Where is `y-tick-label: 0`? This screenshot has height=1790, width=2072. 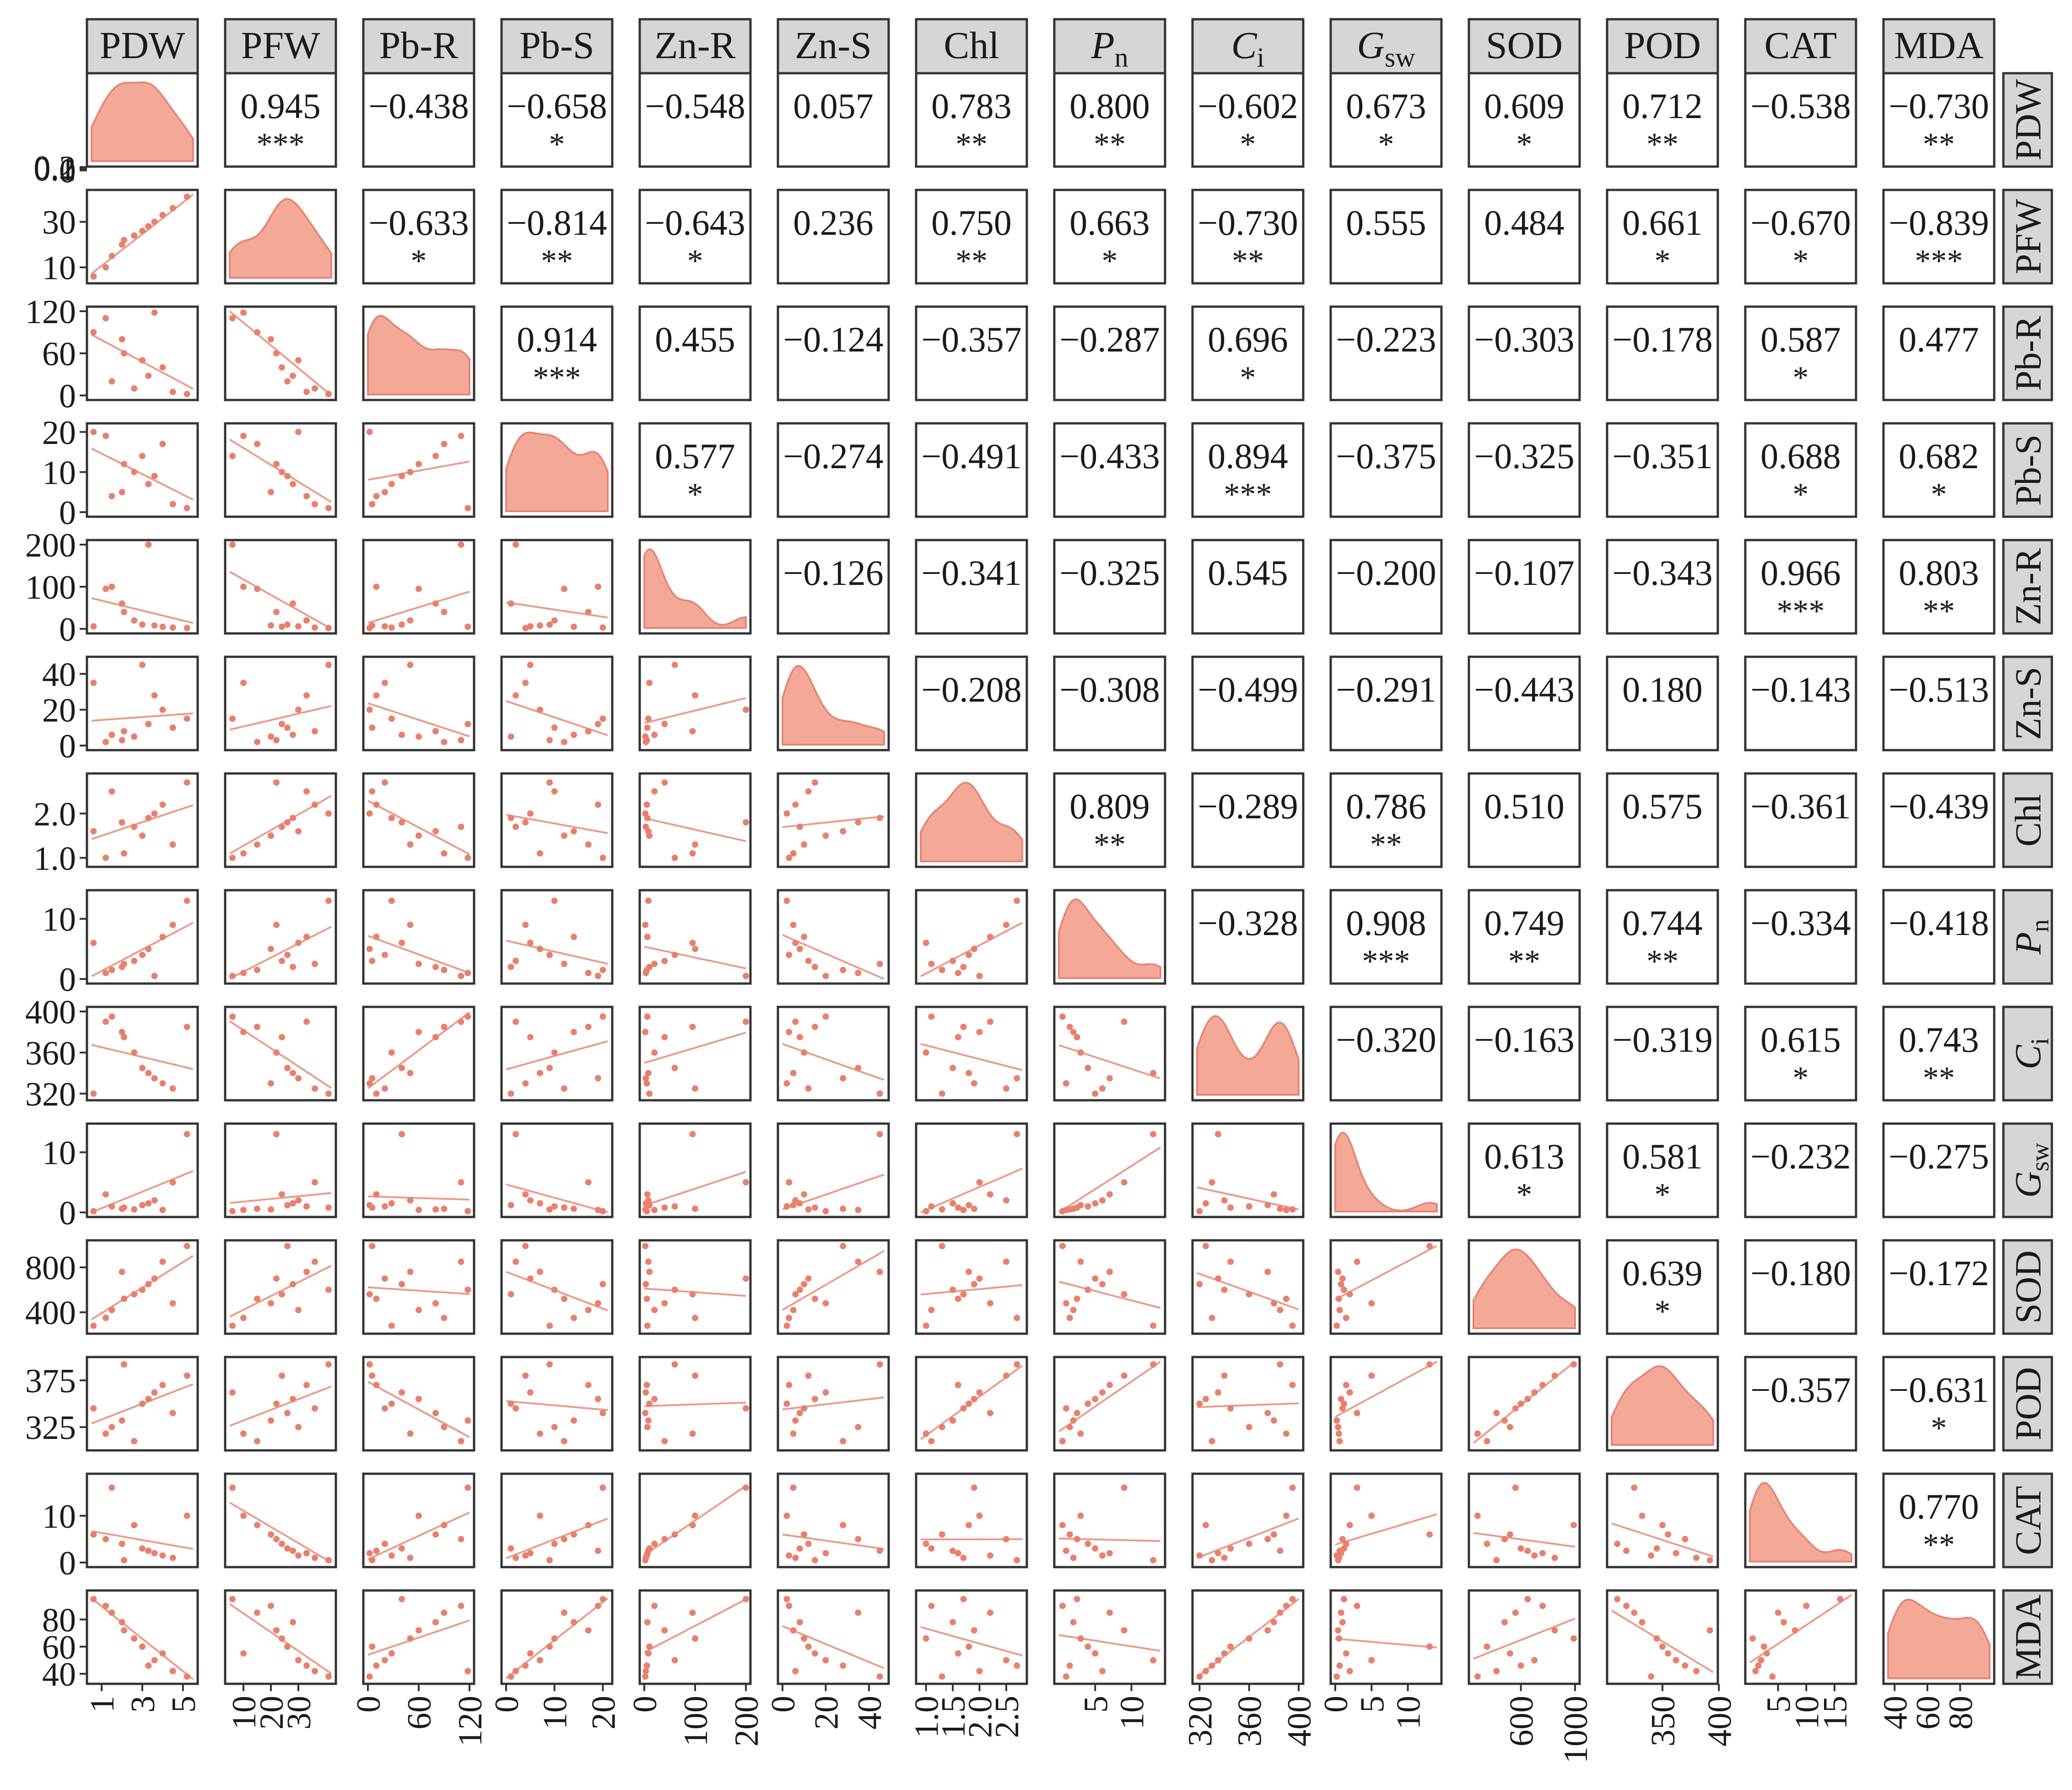
y-tick-label: 0 is located at coordinates (67, 630).